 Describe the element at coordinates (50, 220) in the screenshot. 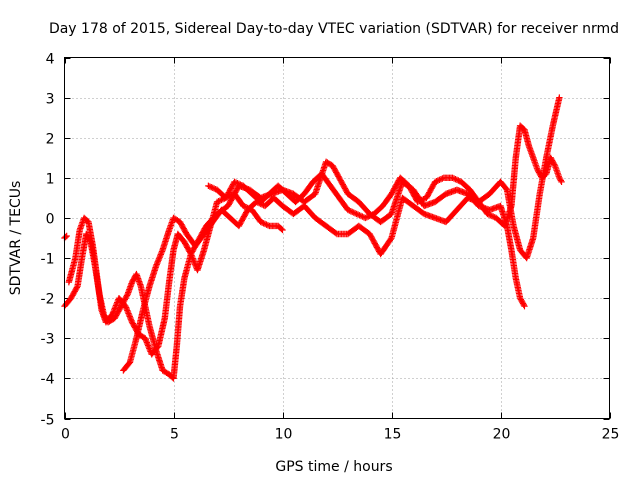

I see `y-tick-label: 0` at that location.